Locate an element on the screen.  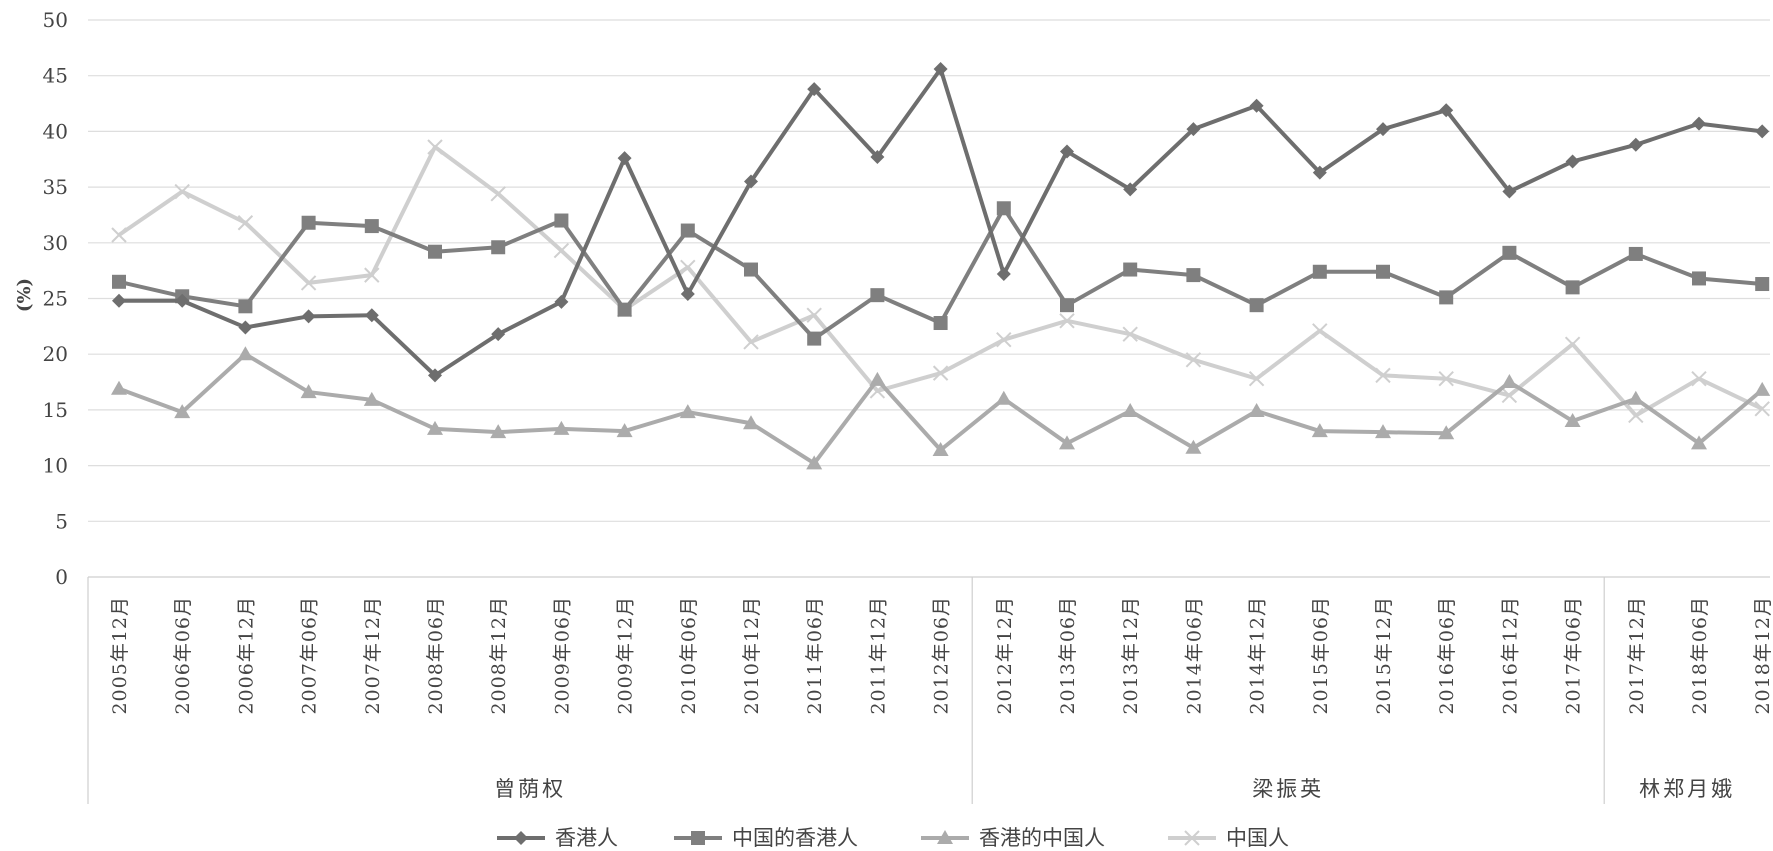
legend-item: 香港的中国人 is located at coordinates (1013, 838).